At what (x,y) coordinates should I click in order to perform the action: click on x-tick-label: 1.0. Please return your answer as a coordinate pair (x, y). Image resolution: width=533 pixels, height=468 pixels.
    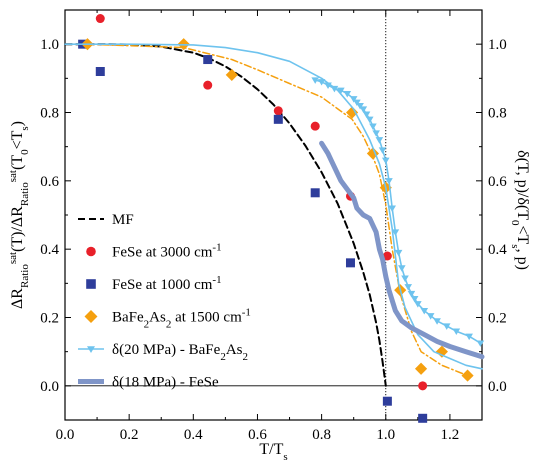
    Looking at the image, I should click on (385, 435).